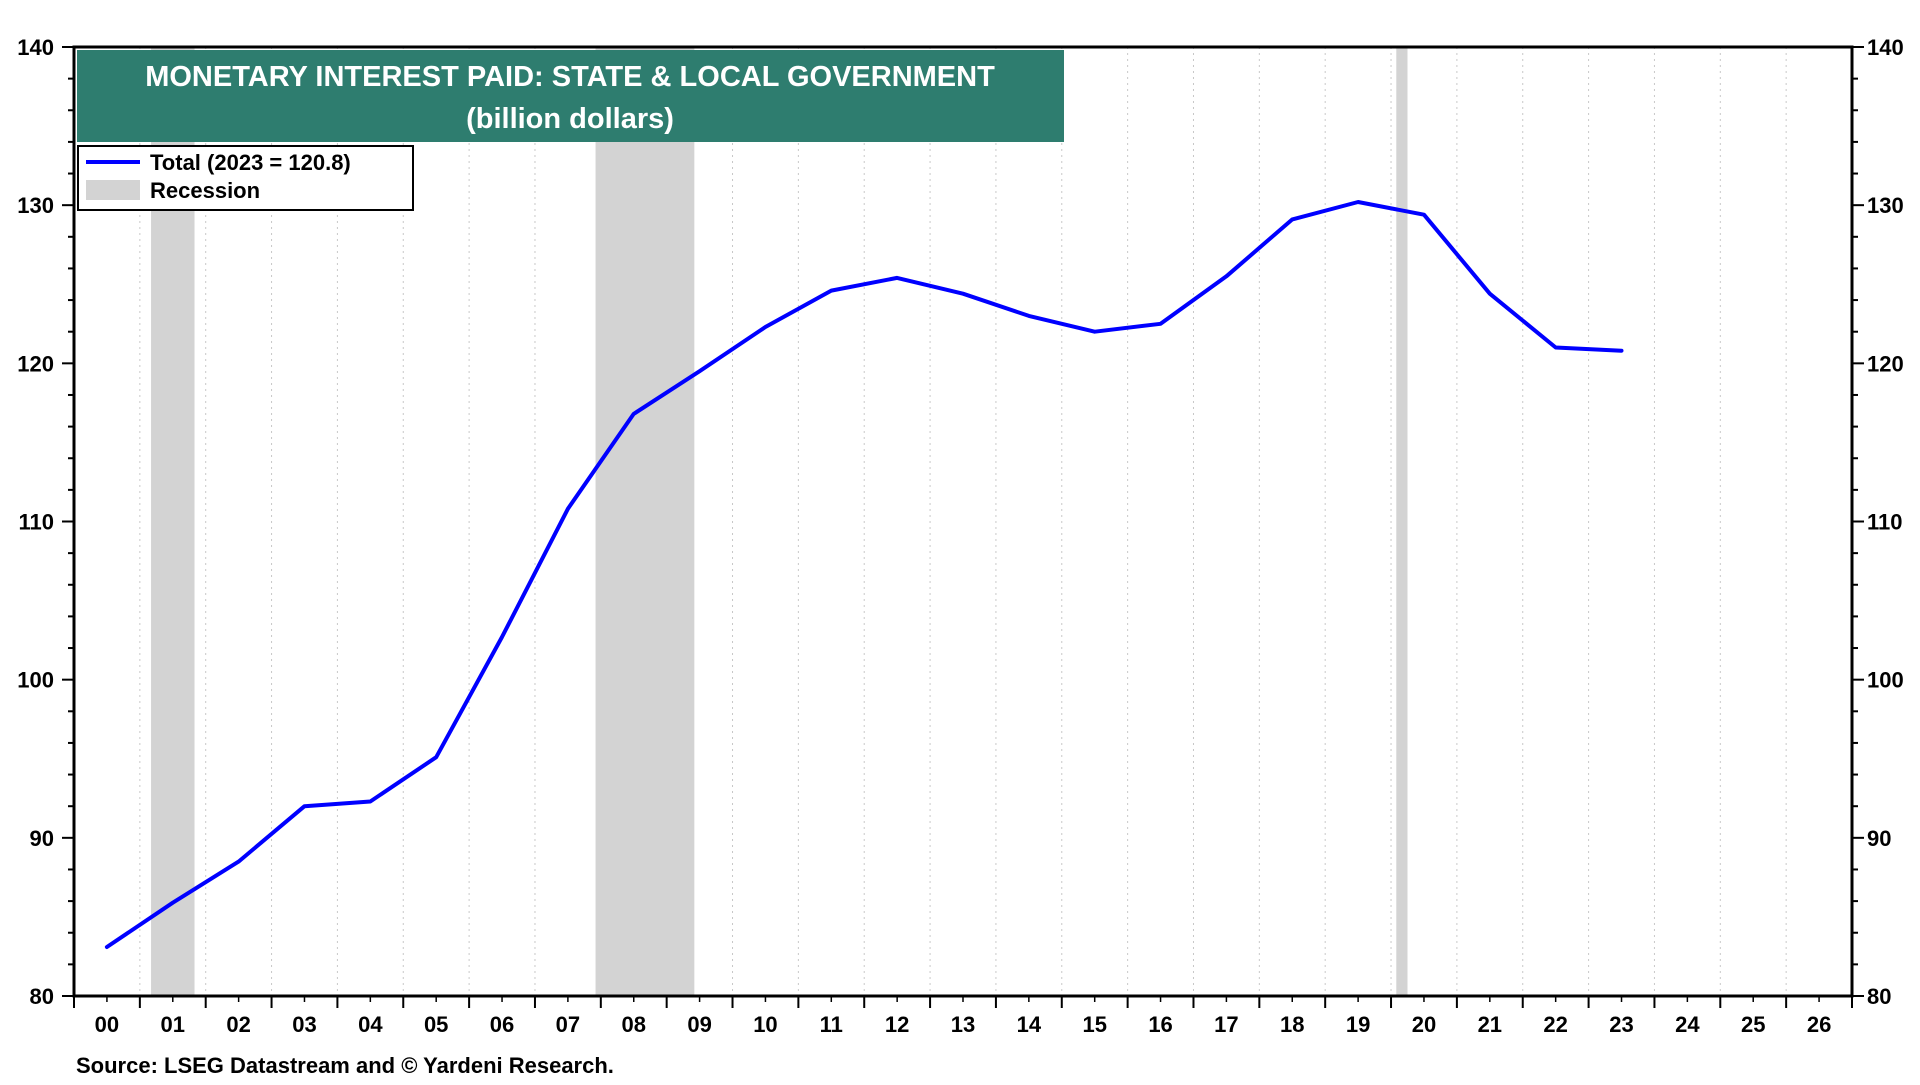 This screenshot has height=1085, width=1920. I want to click on y-tick-label-right: 100, so click(1885, 680).